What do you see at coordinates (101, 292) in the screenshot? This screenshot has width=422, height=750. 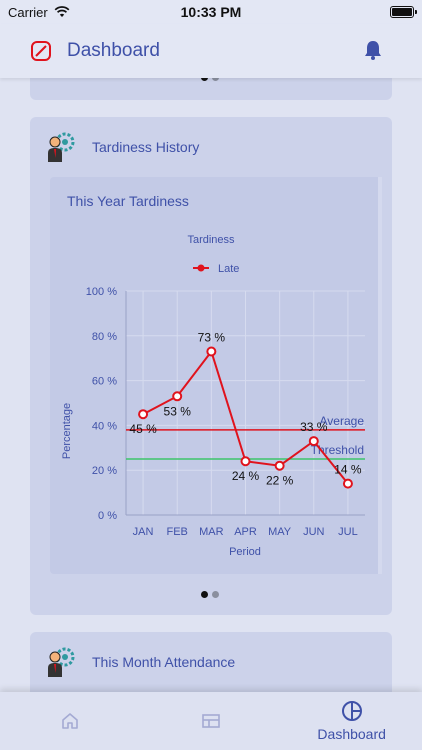 I see `y-tick-label: 100 %` at bounding box center [101, 292].